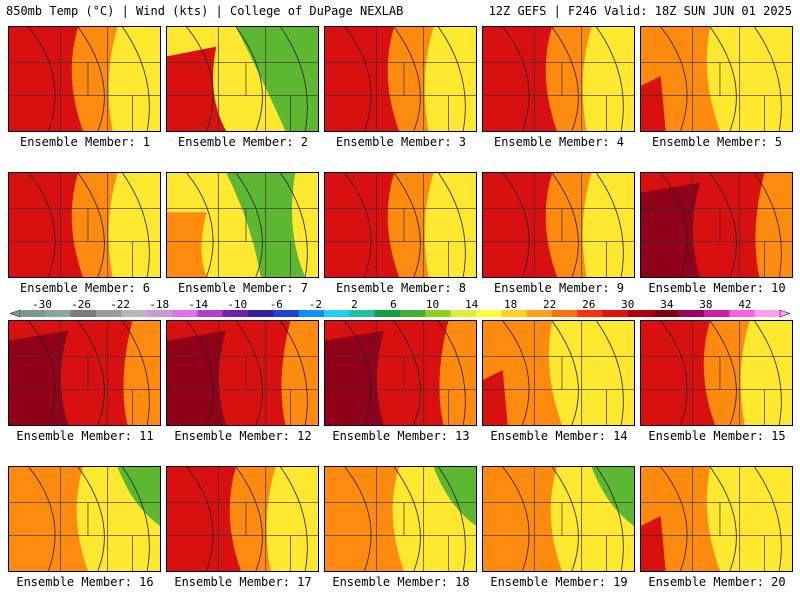 The height and width of the screenshot is (600, 800). What do you see at coordinates (276, 305) in the screenshot?
I see `colorbar-tick-label: -6` at bounding box center [276, 305].